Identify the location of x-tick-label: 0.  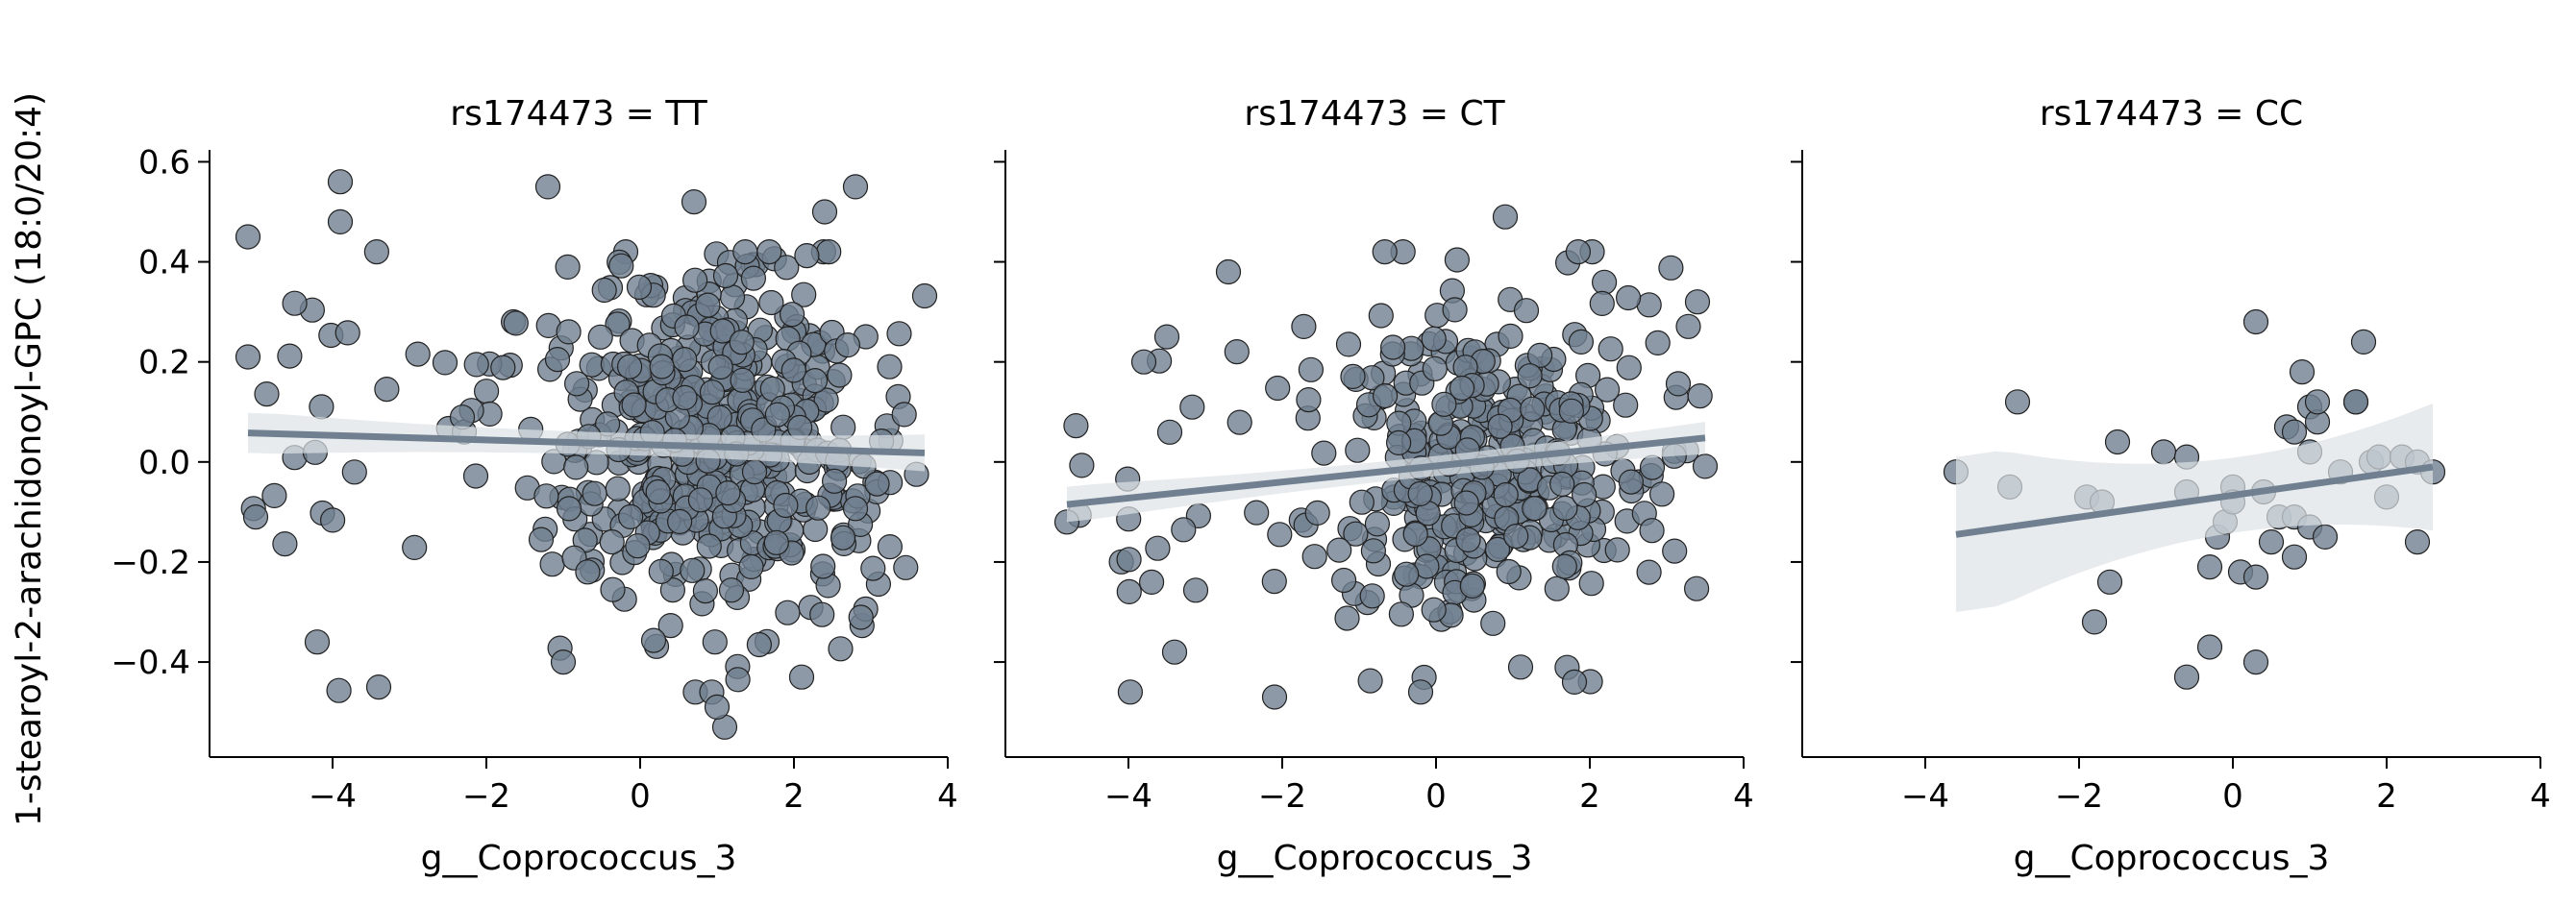
(1436, 797).